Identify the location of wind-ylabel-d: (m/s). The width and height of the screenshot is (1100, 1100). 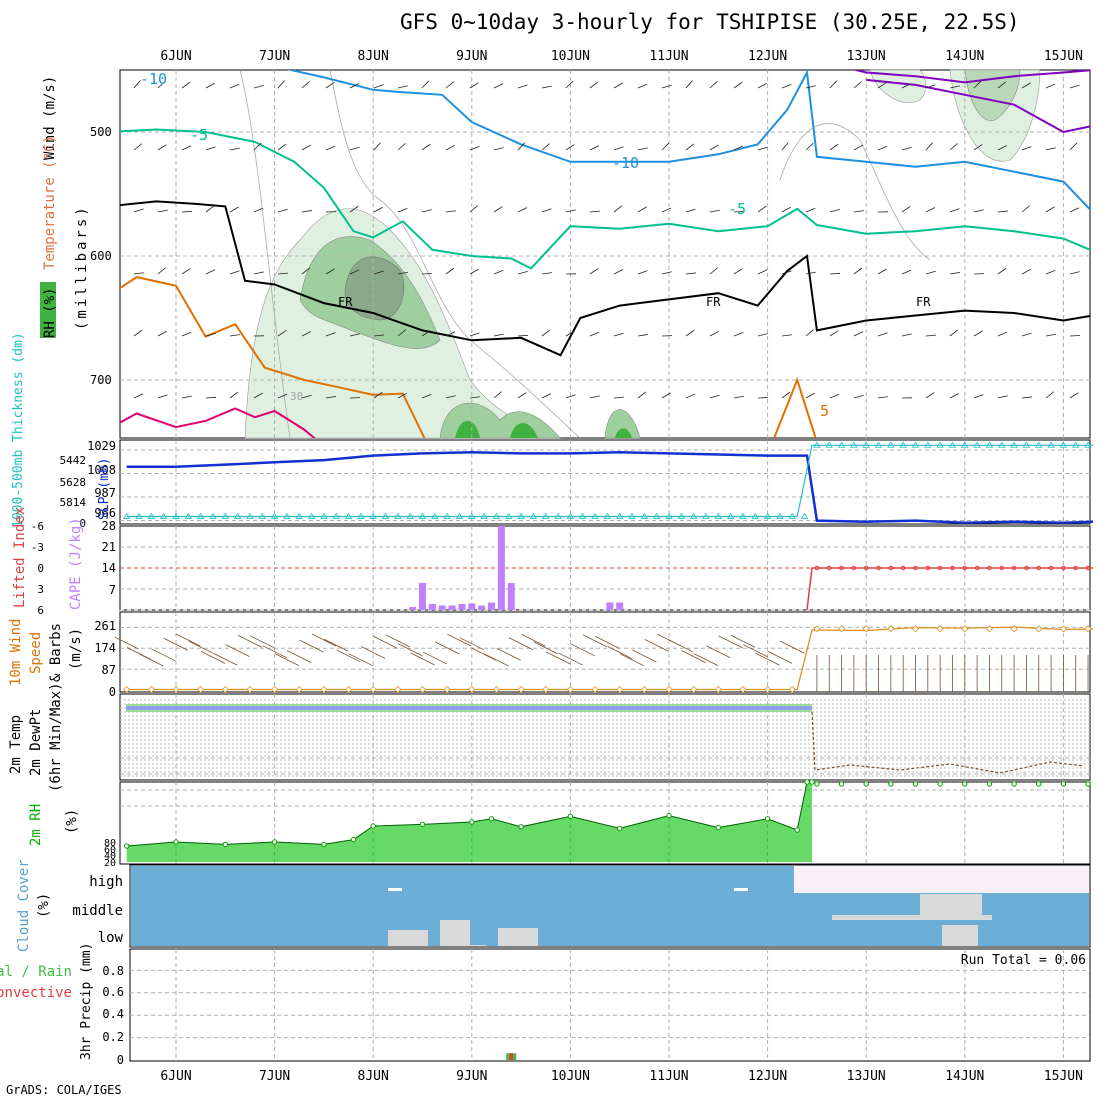
(76, 649).